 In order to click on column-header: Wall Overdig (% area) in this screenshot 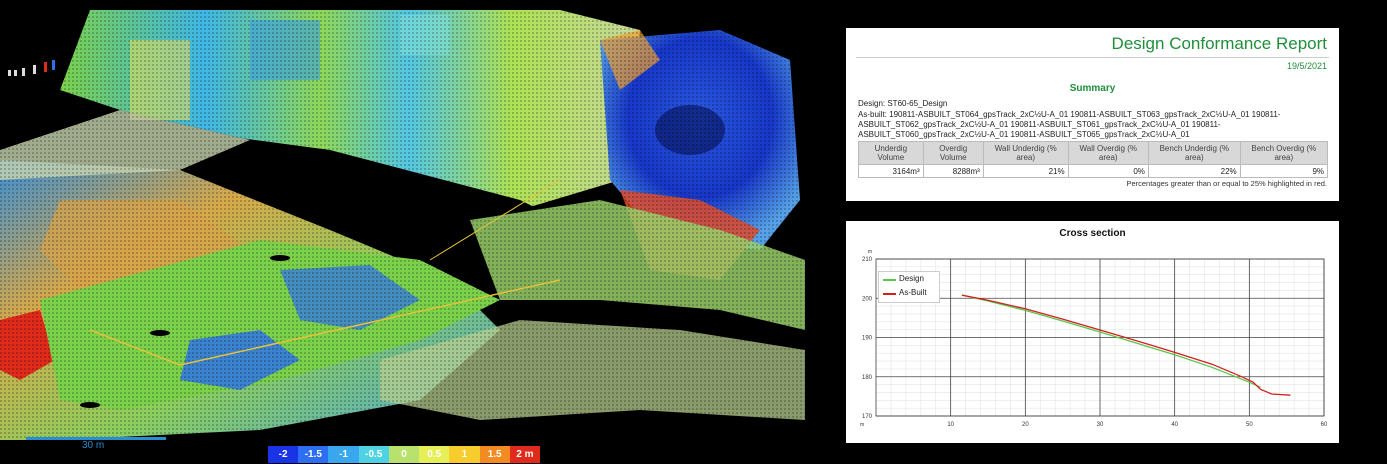, I will do `click(1108, 153)`.